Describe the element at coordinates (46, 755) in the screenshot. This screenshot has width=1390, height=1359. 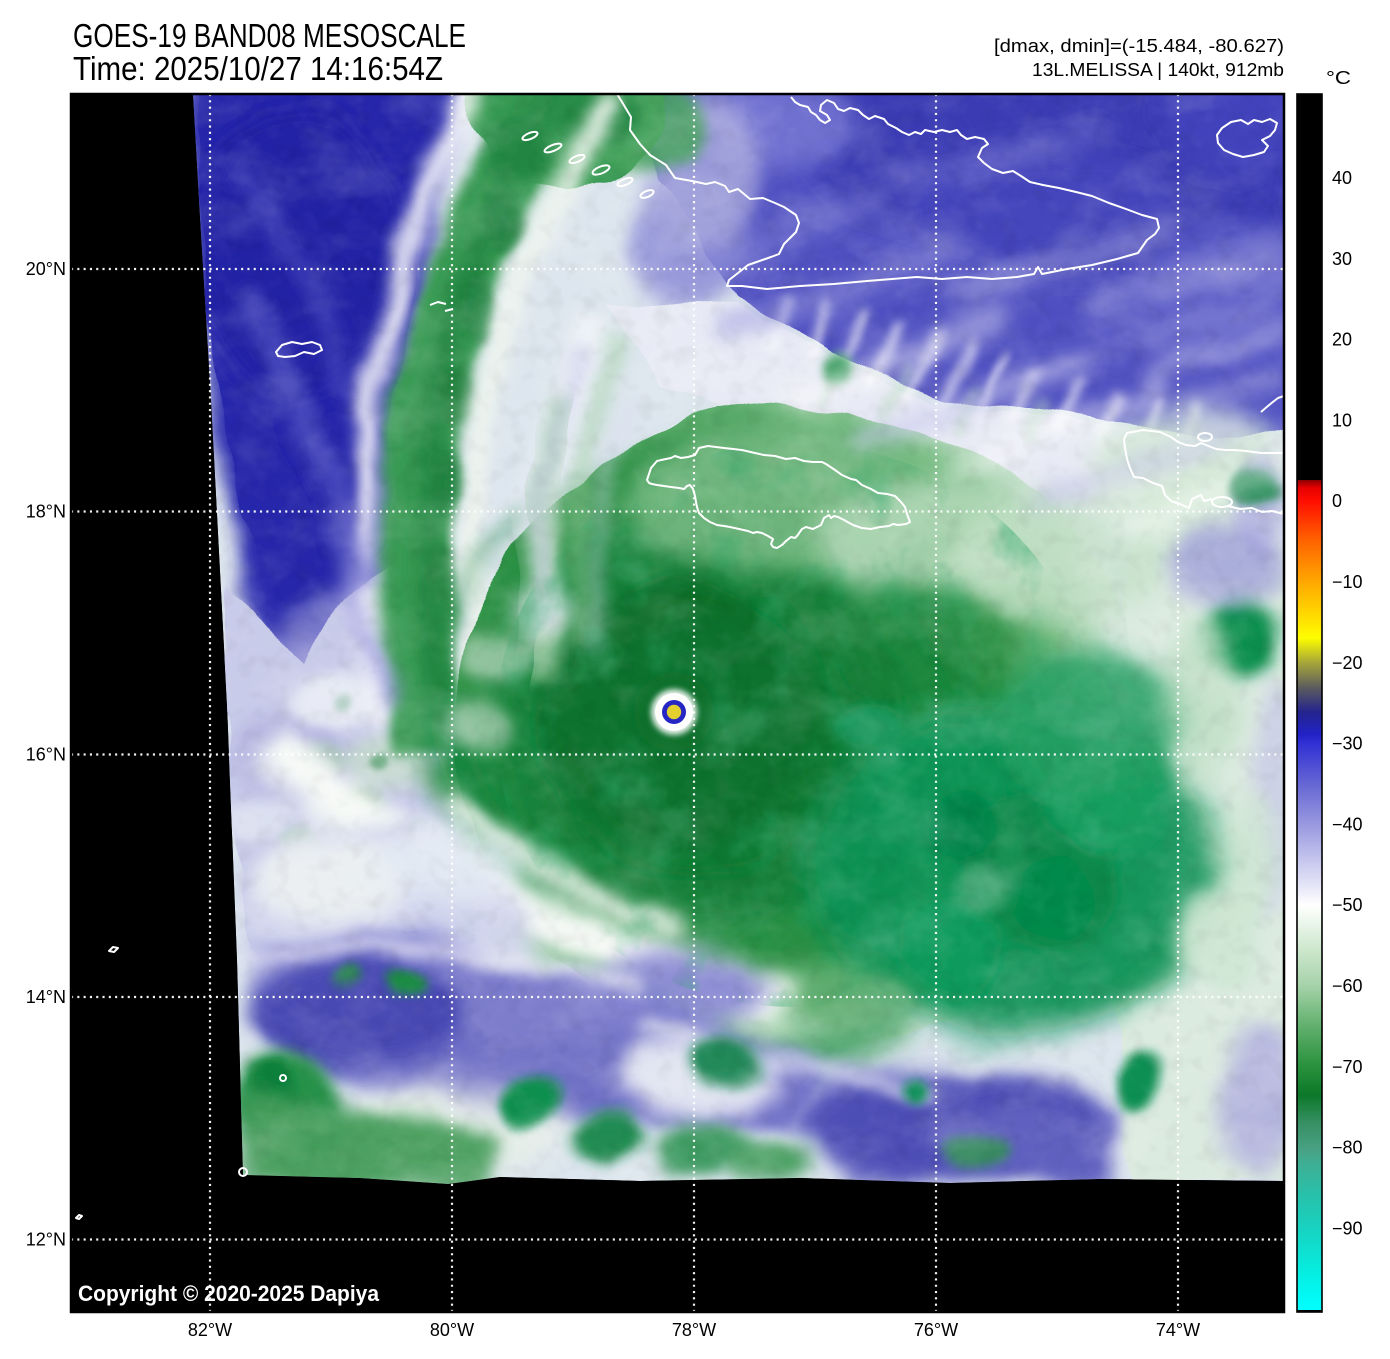
I see `svg-text: 16°N` at that location.